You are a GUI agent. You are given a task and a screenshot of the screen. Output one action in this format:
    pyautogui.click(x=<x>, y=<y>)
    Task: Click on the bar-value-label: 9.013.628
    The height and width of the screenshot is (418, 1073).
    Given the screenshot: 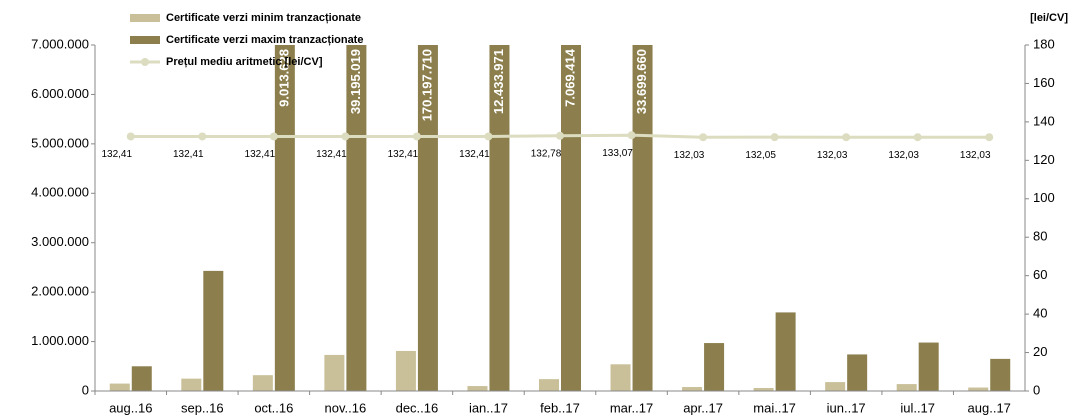 What is the action you would take?
    pyautogui.click(x=283, y=78)
    